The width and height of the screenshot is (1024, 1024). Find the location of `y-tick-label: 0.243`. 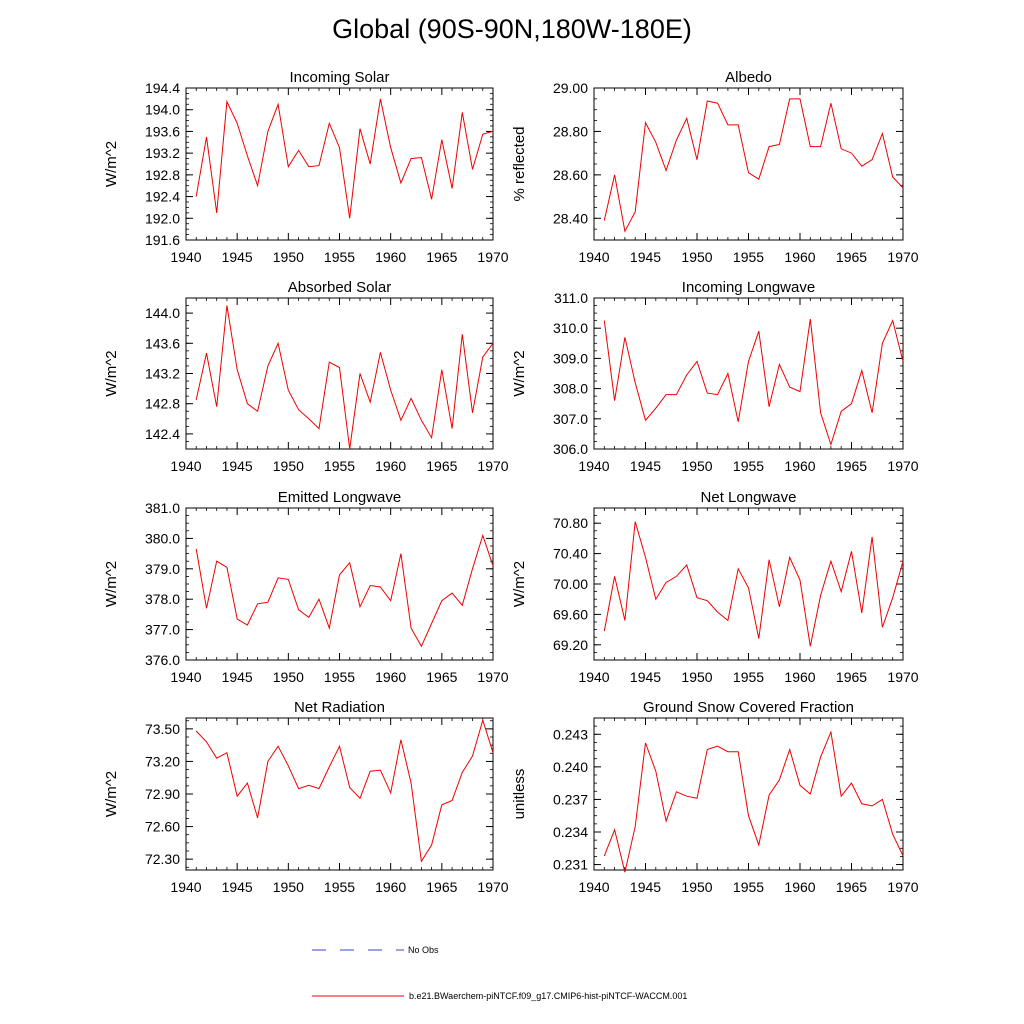

y-tick-label: 0.243 is located at coordinates (570, 734).